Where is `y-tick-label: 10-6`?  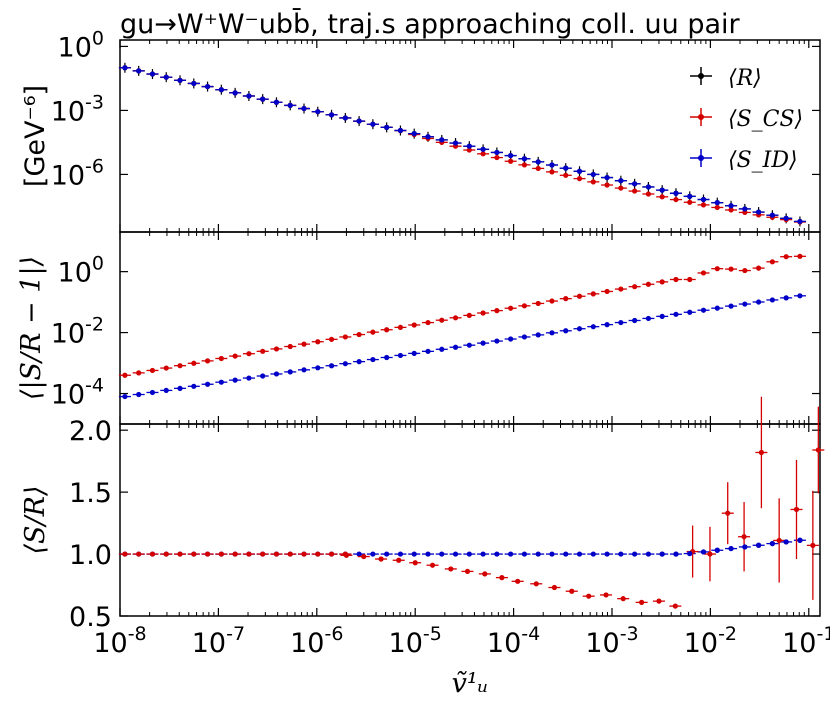 y-tick-label: 10-6 is located at coordinates (77, 173).